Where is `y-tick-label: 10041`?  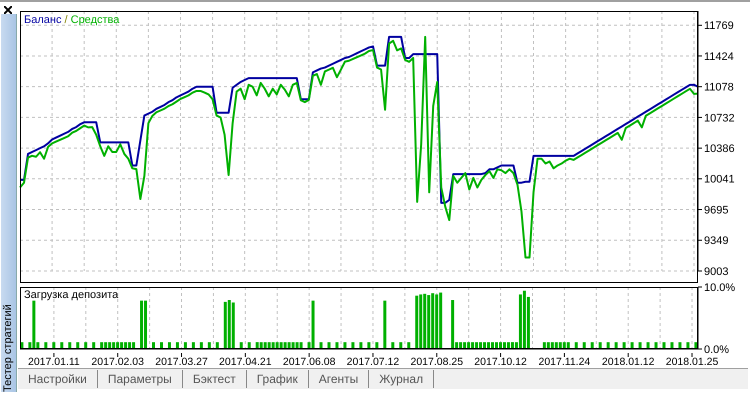
y-tick-label: 10041 is located at coordinates (719, 180).